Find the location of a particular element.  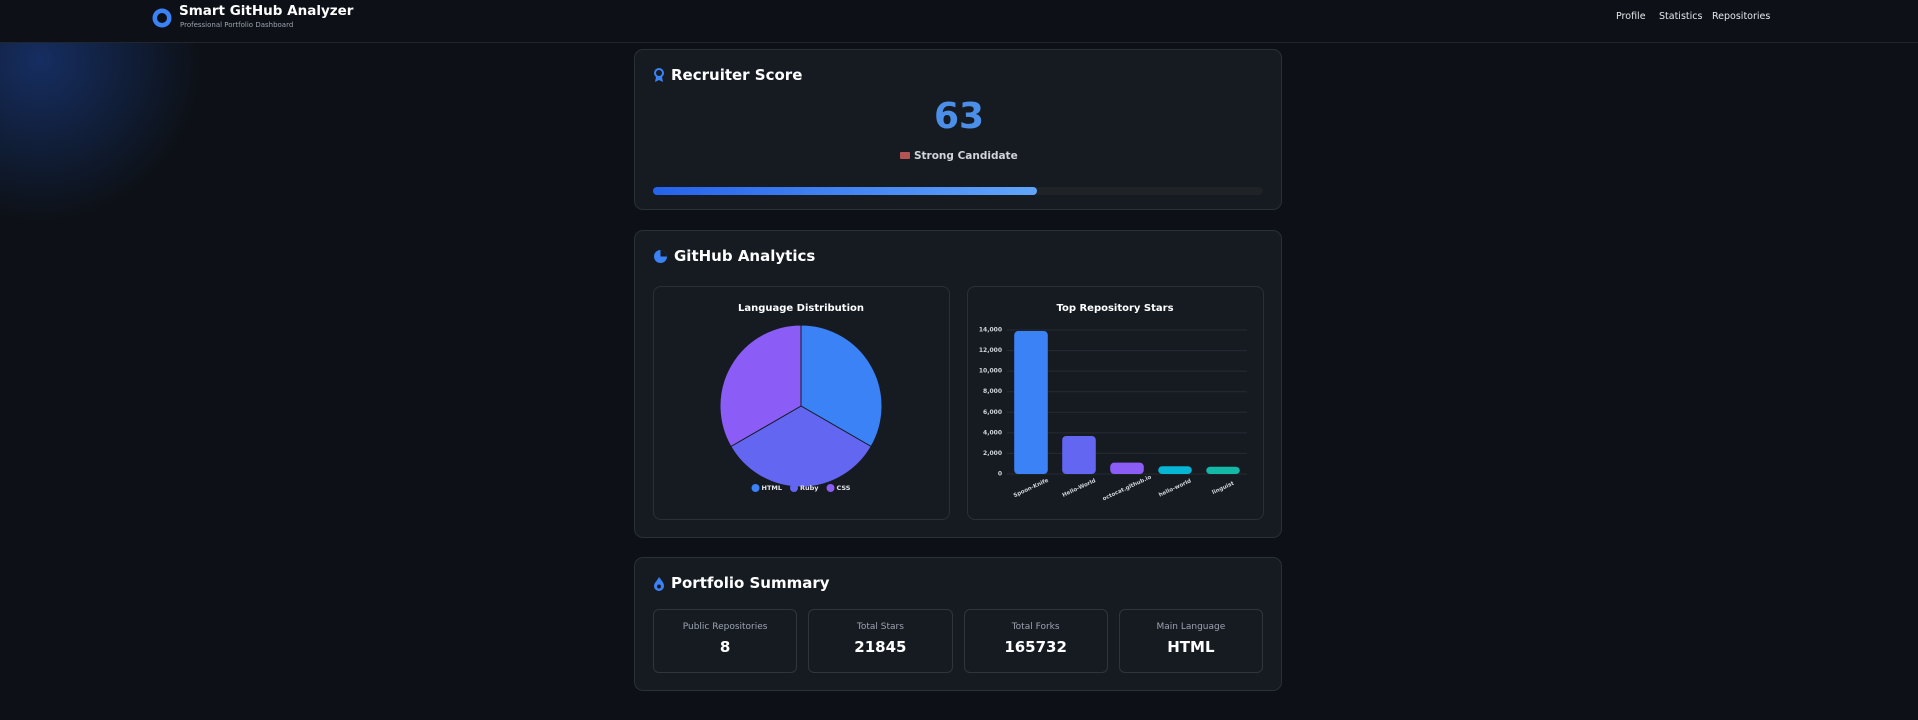

card-title: GitHub Analytics is located at coordinates (745, 256).